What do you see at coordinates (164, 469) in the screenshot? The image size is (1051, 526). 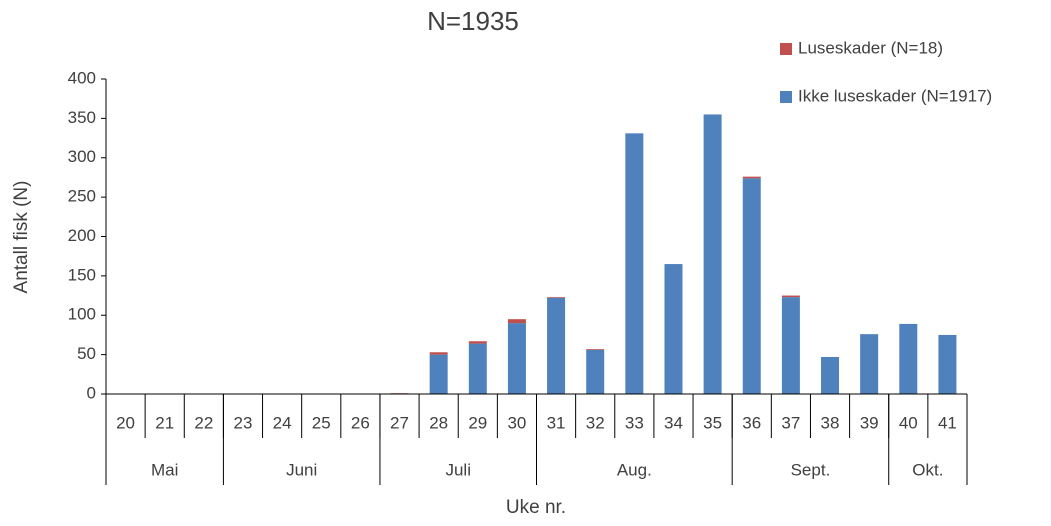 I see `group-label: Mai` at bounding box center [164, 469].